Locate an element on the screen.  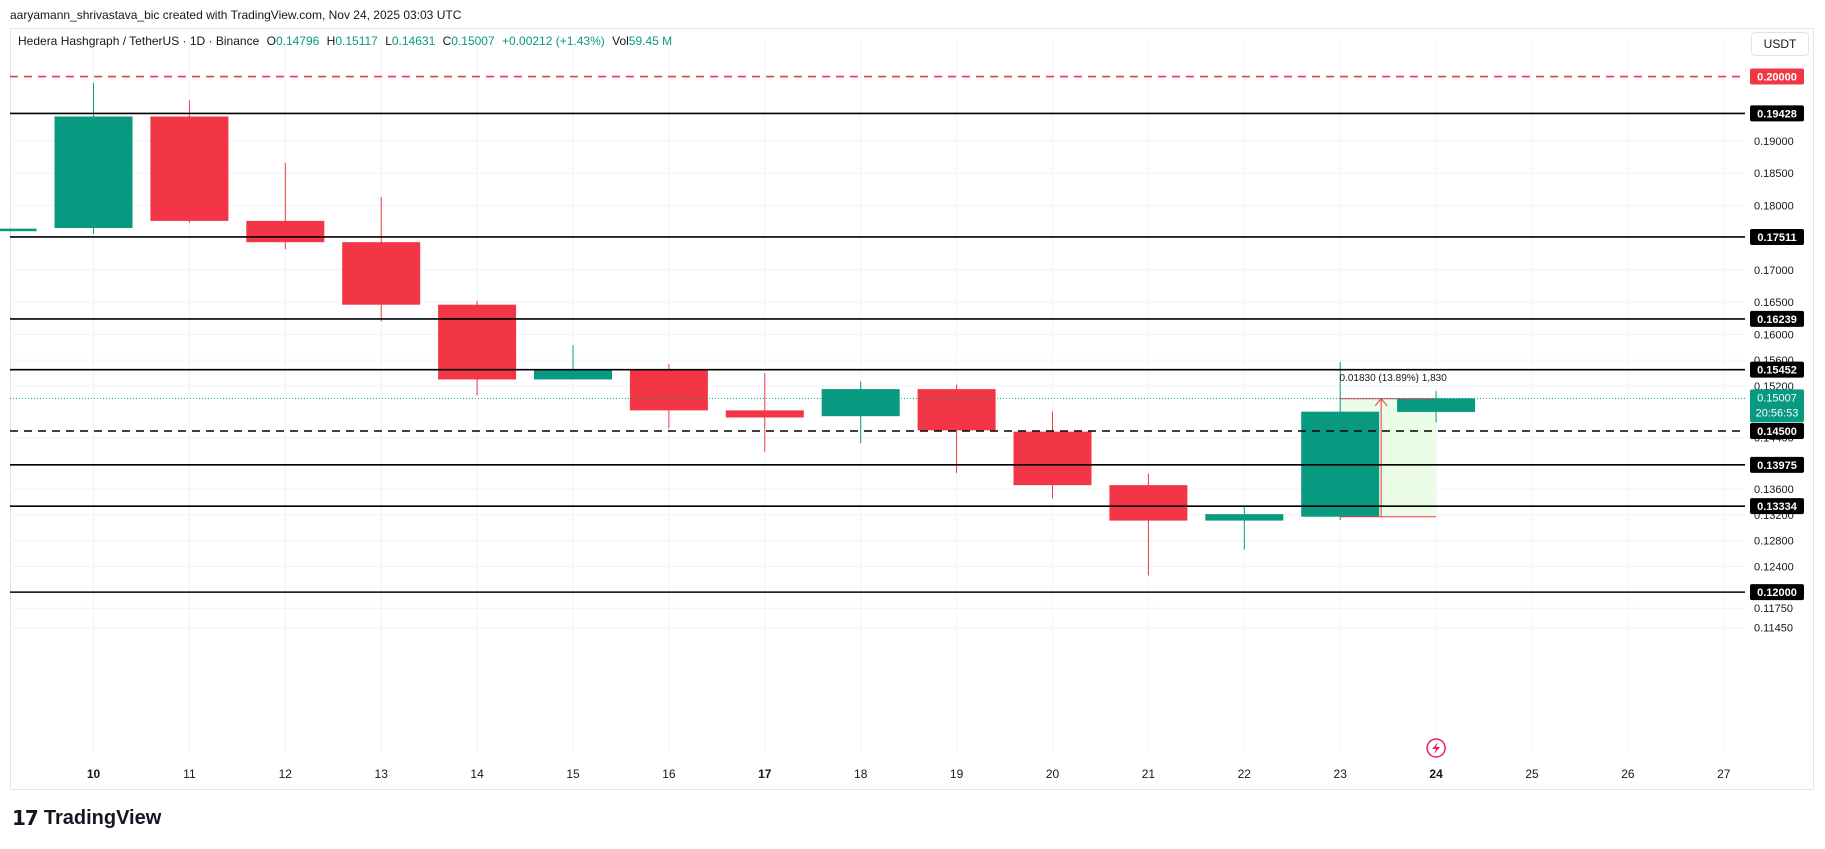
level-price-label: 0.13334 is located at coordinates (1777, 507).